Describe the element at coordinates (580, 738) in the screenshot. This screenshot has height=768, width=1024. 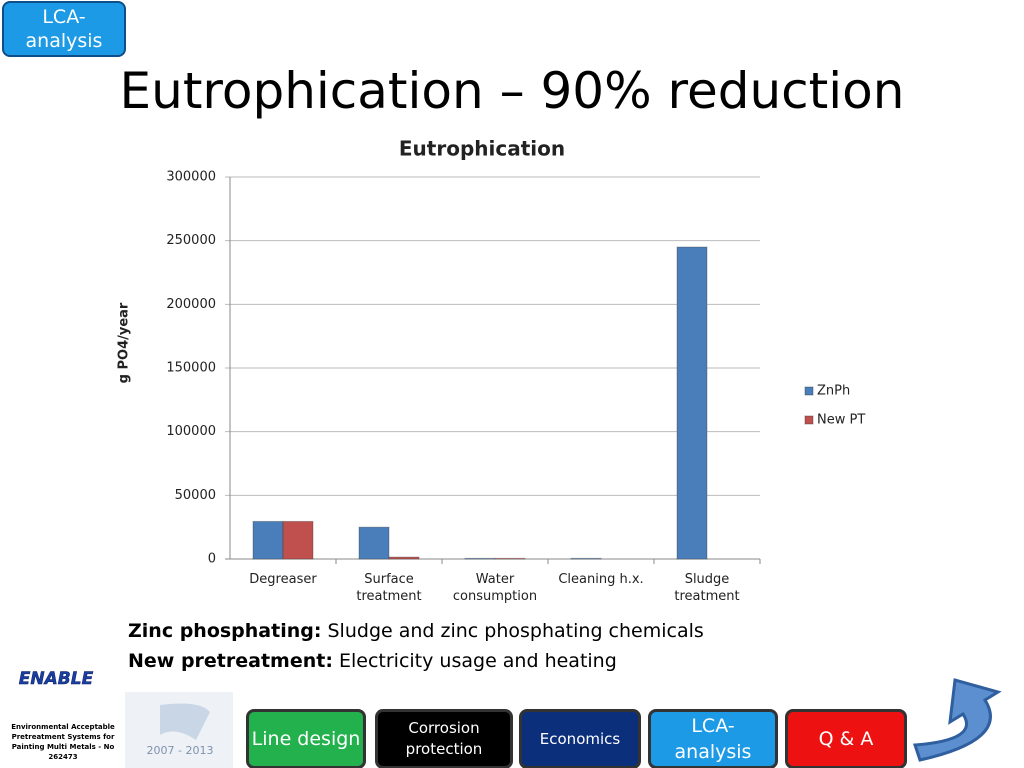
I see `nav-button: Economics` at that location.